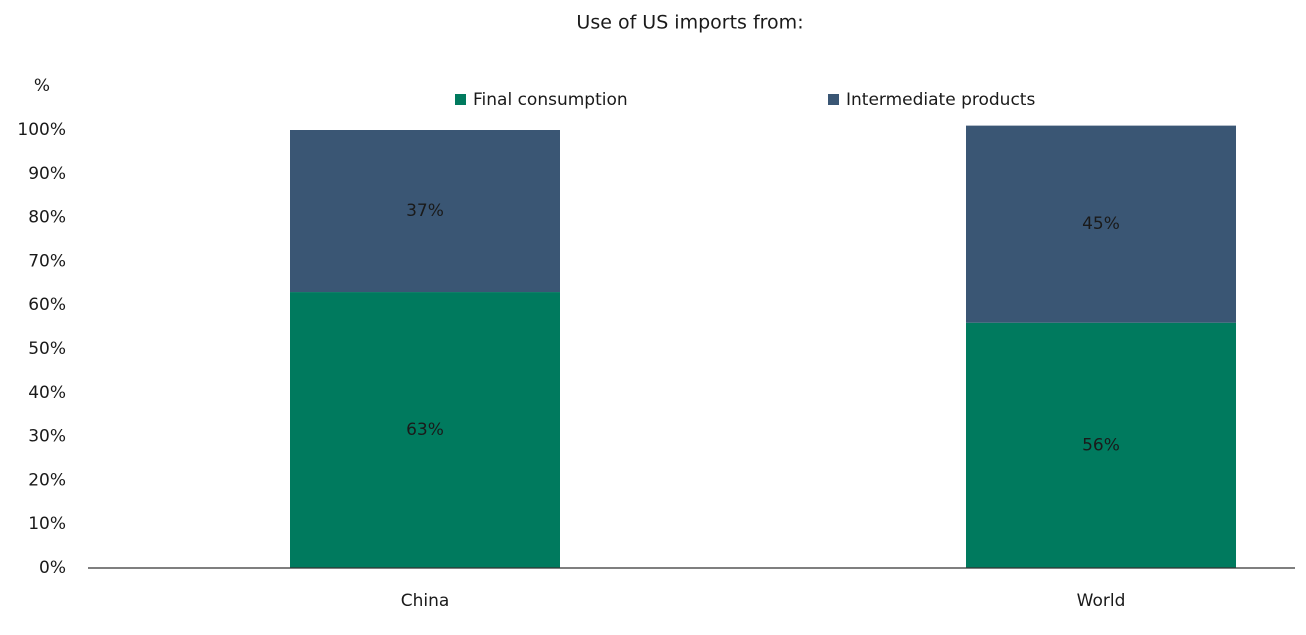  What do you see at coordinates (47, 261) in the screenshot?
I see `y-tick-label: 70%` at bounding box center [47, 261].